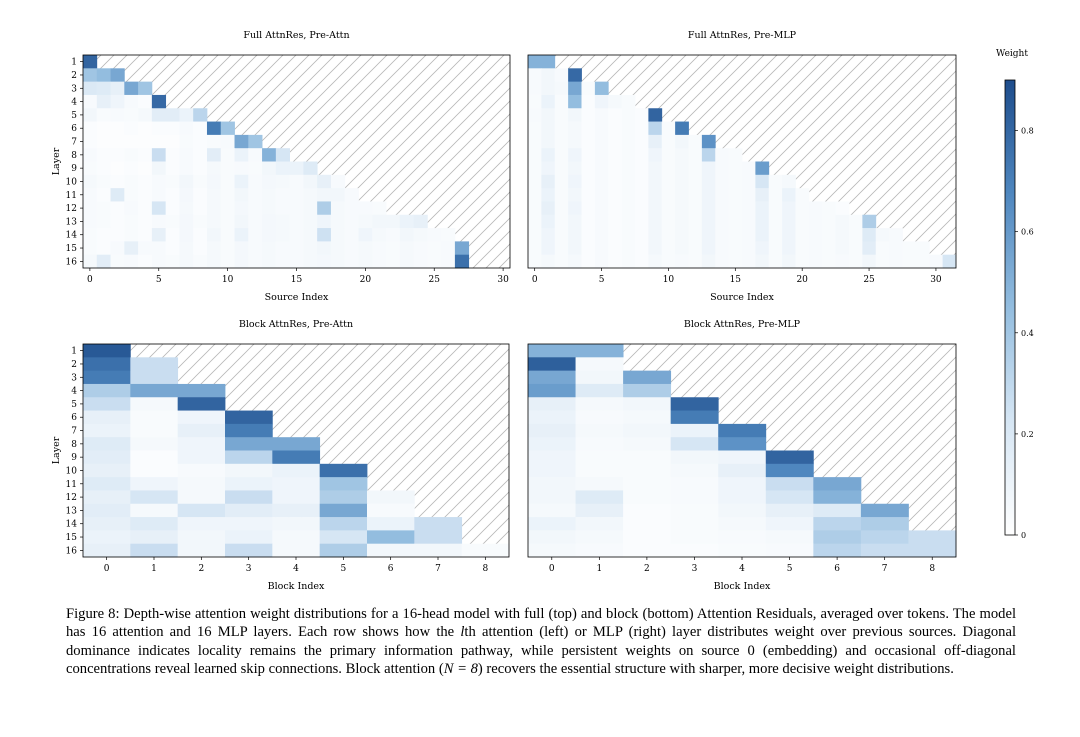  What do you see at coordinates (742, 586) in the screenshot?
I see `x-axis-label: Block Index` at bounding box center [742, 586].